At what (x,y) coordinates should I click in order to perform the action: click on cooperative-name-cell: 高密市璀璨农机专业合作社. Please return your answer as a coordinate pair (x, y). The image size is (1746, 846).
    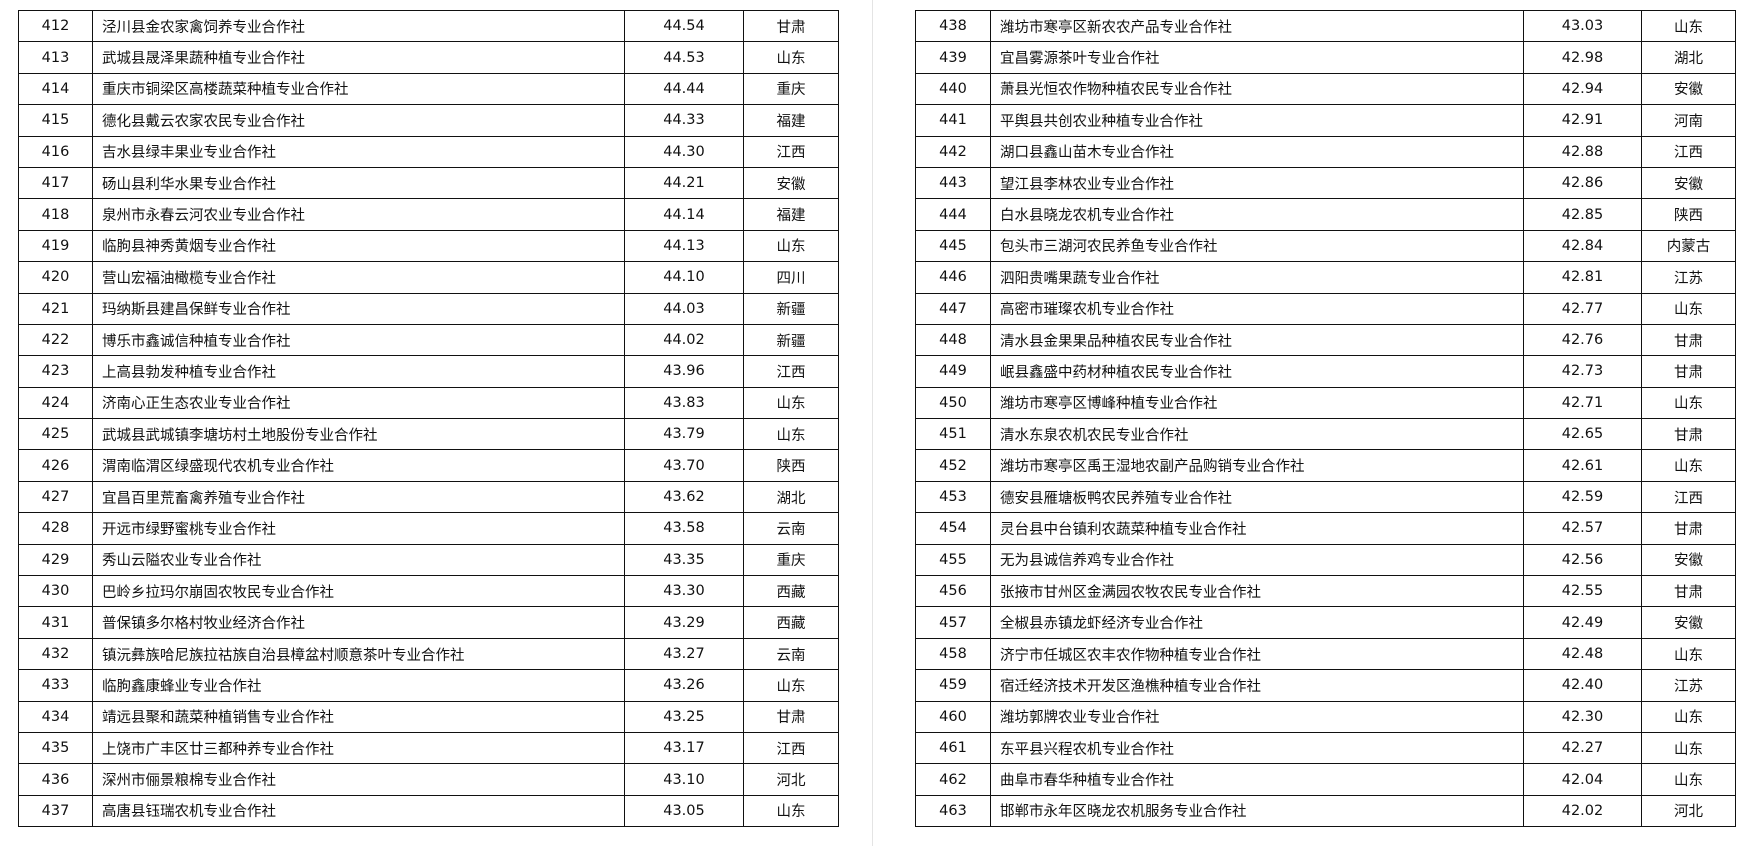
    Looking at the image, I should click on (1257, 308).